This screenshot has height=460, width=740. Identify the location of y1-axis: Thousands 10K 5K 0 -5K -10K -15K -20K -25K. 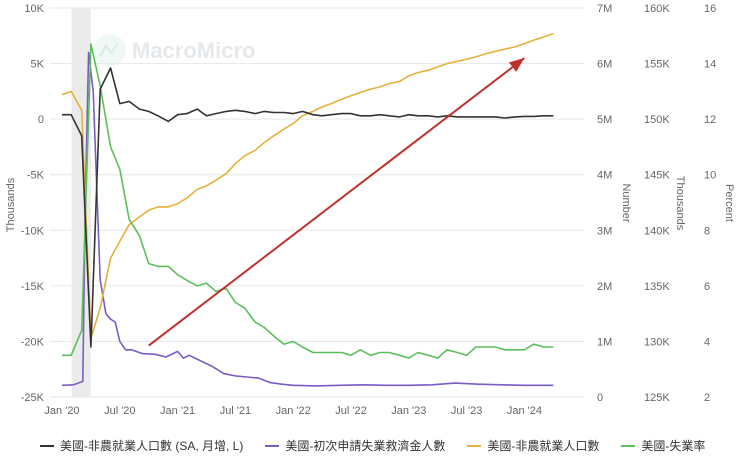
(25, 203).